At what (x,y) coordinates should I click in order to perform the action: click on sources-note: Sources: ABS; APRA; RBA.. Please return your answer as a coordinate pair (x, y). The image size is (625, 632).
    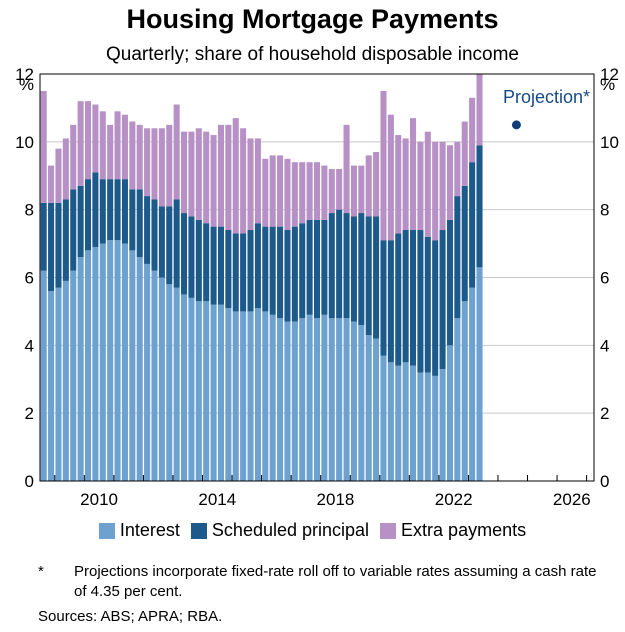
    Looking at the image, I should click on (130, 616).